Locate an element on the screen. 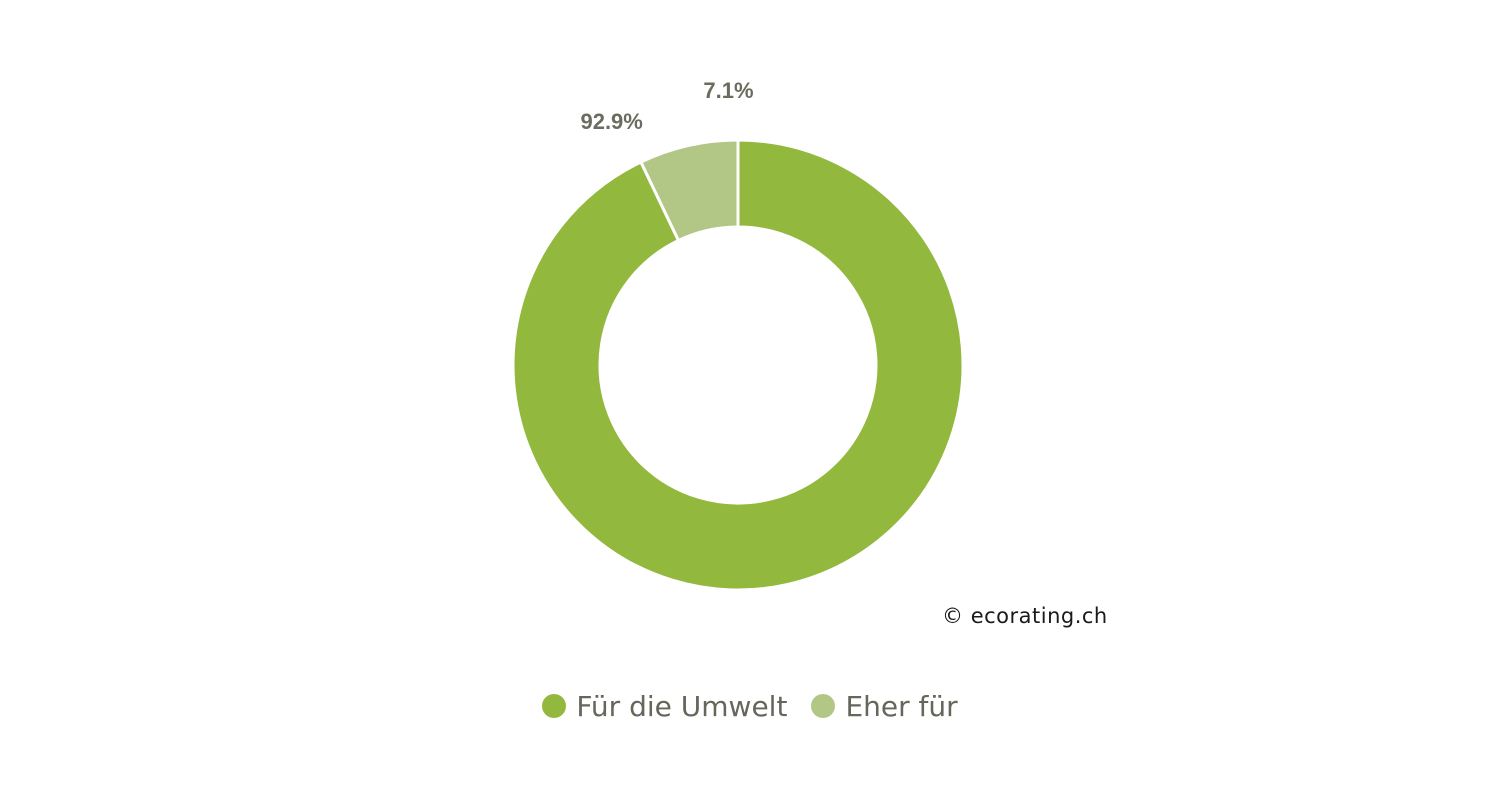  donut-data-labels: 92.9% 7.1% is located at coordinates (666, 106).